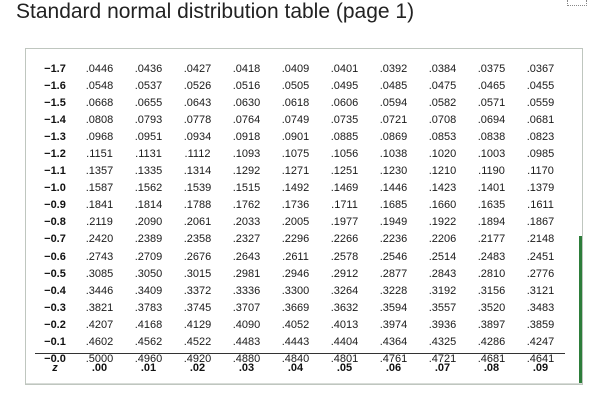 Image resolution: width=601 pixels, height=407 pixels. What do you see at coordinates (148, 205) in the screenshot?
I see `probability-cell: .1814` at bounding box center [148, 205].